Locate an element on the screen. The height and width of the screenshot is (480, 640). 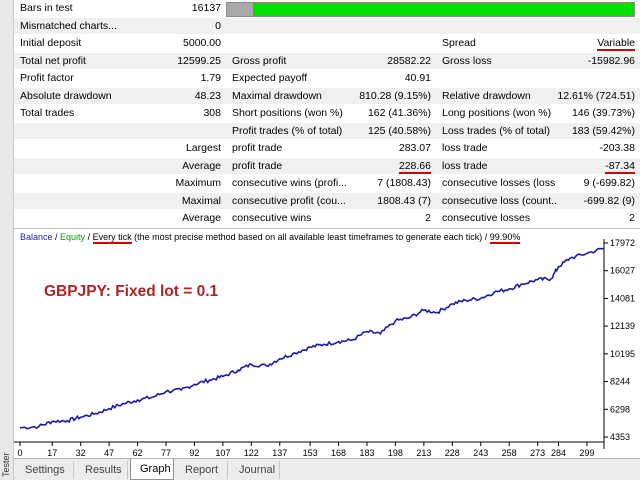
report-value: 12599.25 is located at coordinates (199, 60).